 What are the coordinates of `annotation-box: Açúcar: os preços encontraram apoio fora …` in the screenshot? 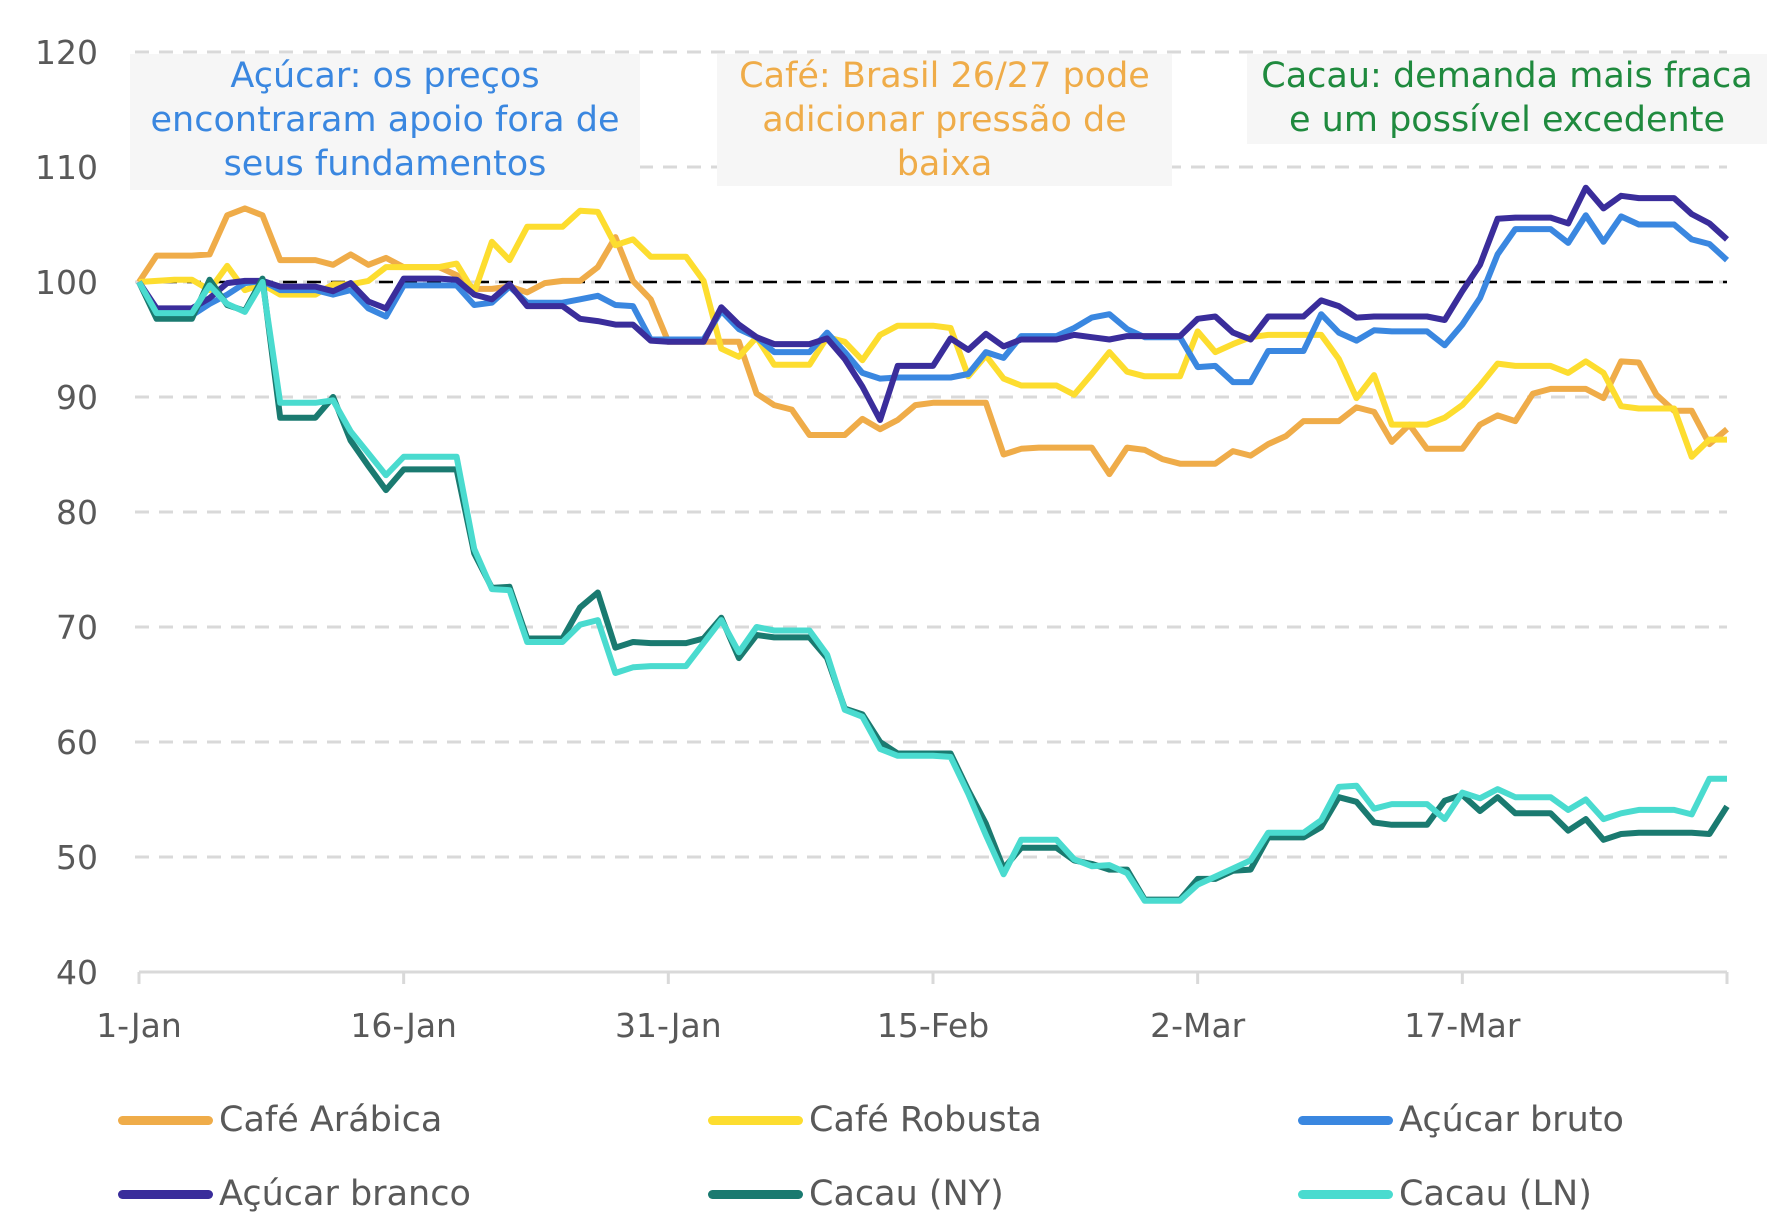 It's located at (385, 122).